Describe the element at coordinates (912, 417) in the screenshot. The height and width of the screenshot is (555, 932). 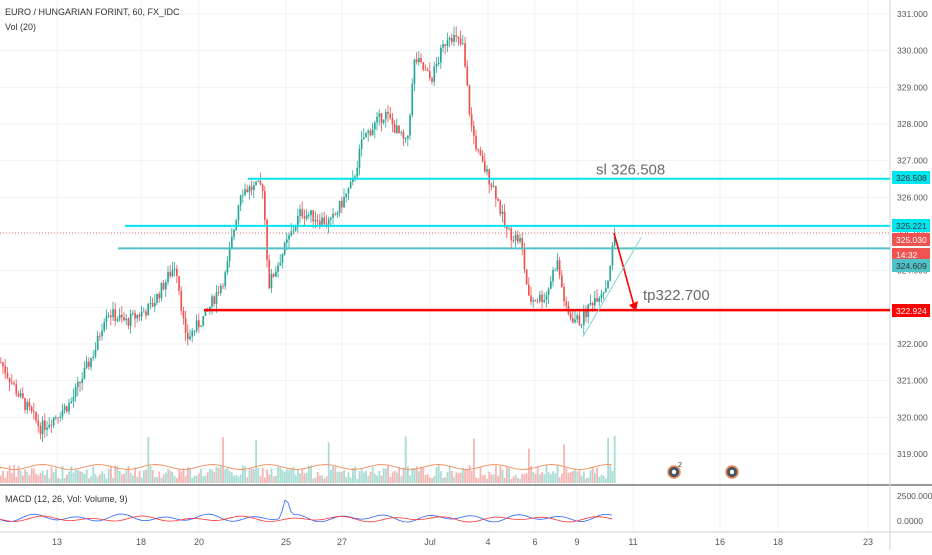
I see `price-tick-11: 320.000` at that location.